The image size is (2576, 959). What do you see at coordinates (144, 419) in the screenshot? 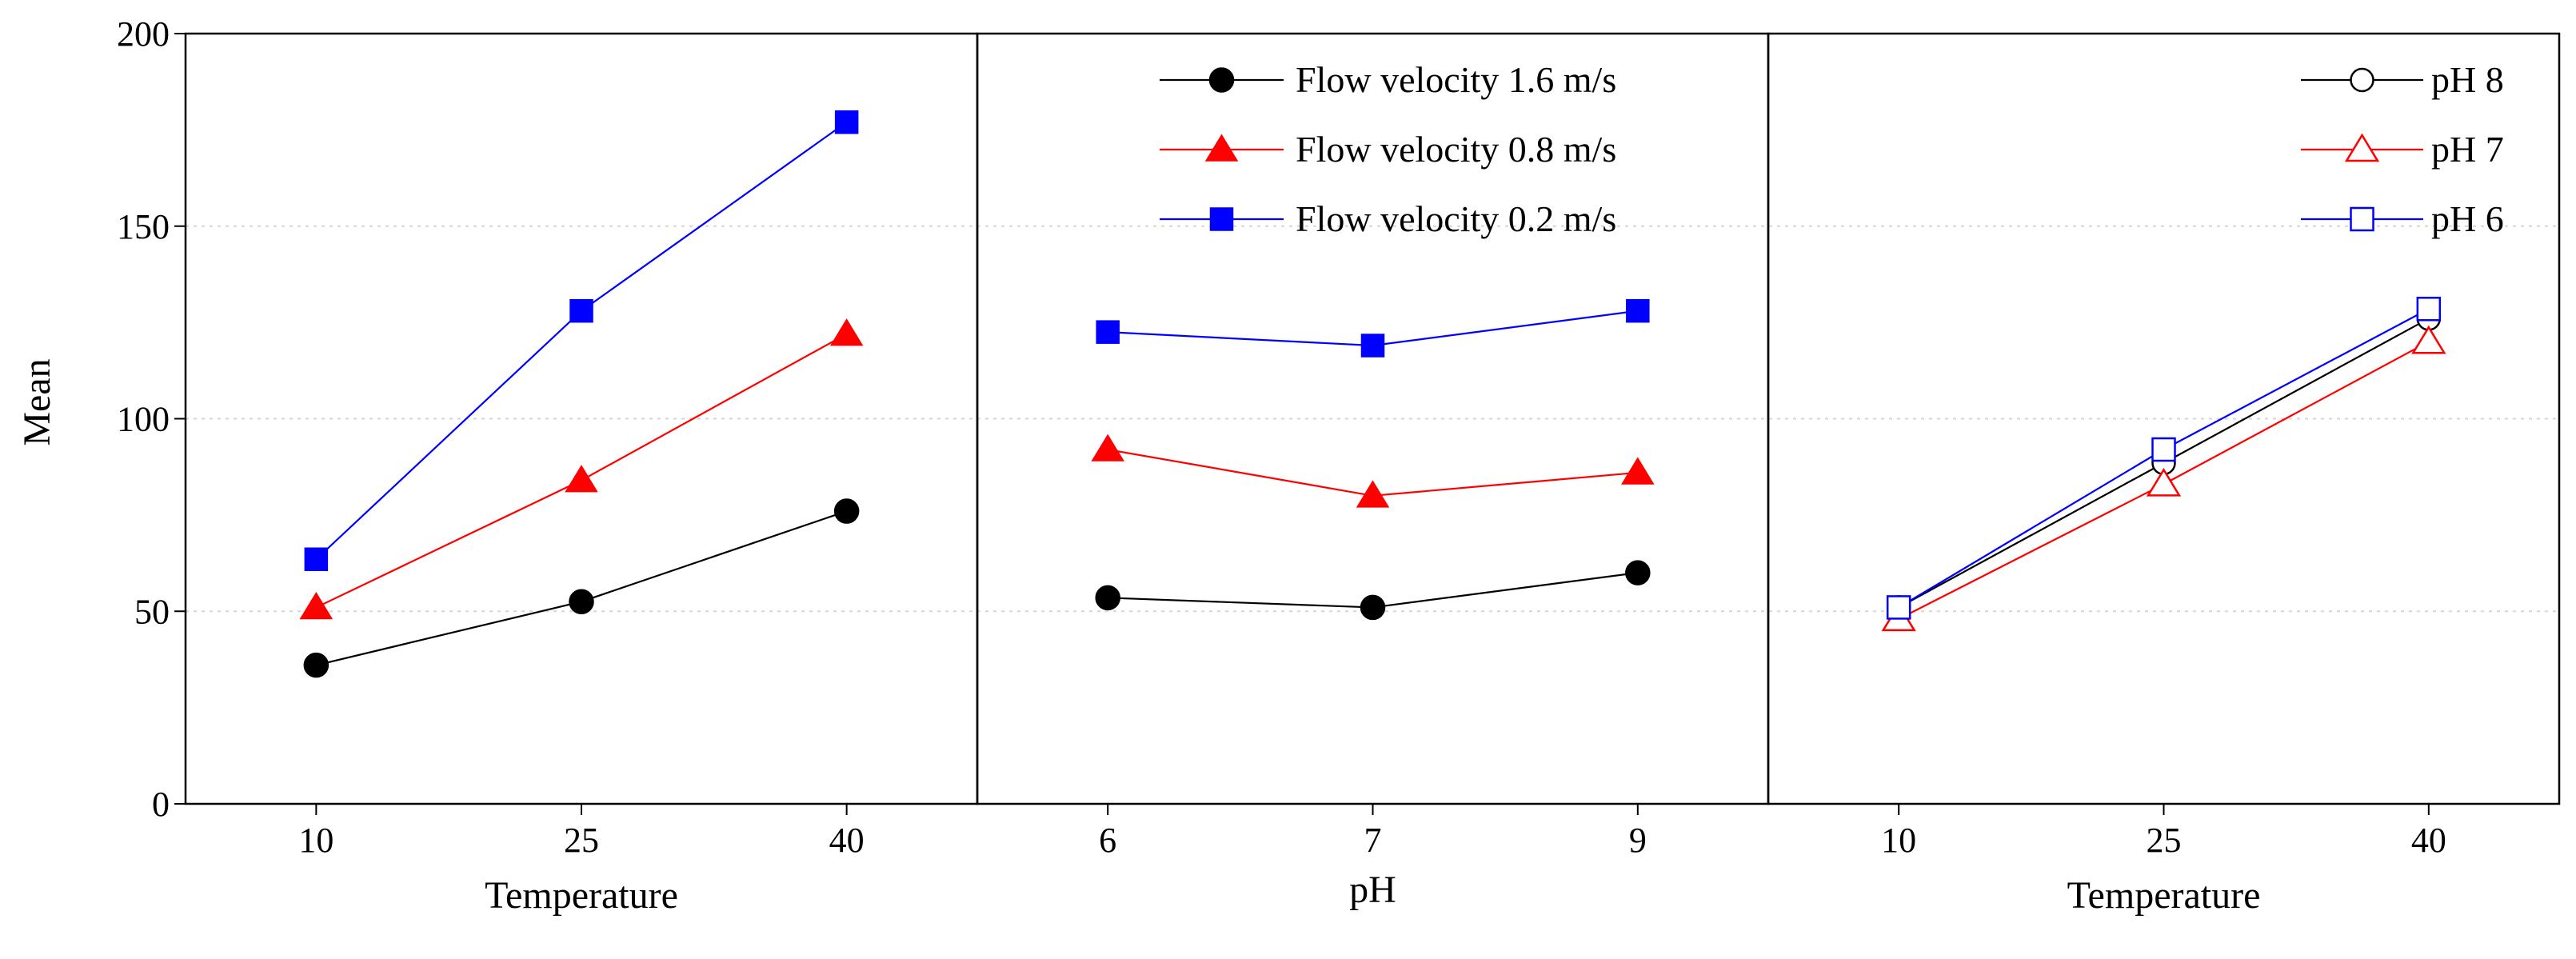
I see `y-tick-label: 100` at bounding box center [144, 419].